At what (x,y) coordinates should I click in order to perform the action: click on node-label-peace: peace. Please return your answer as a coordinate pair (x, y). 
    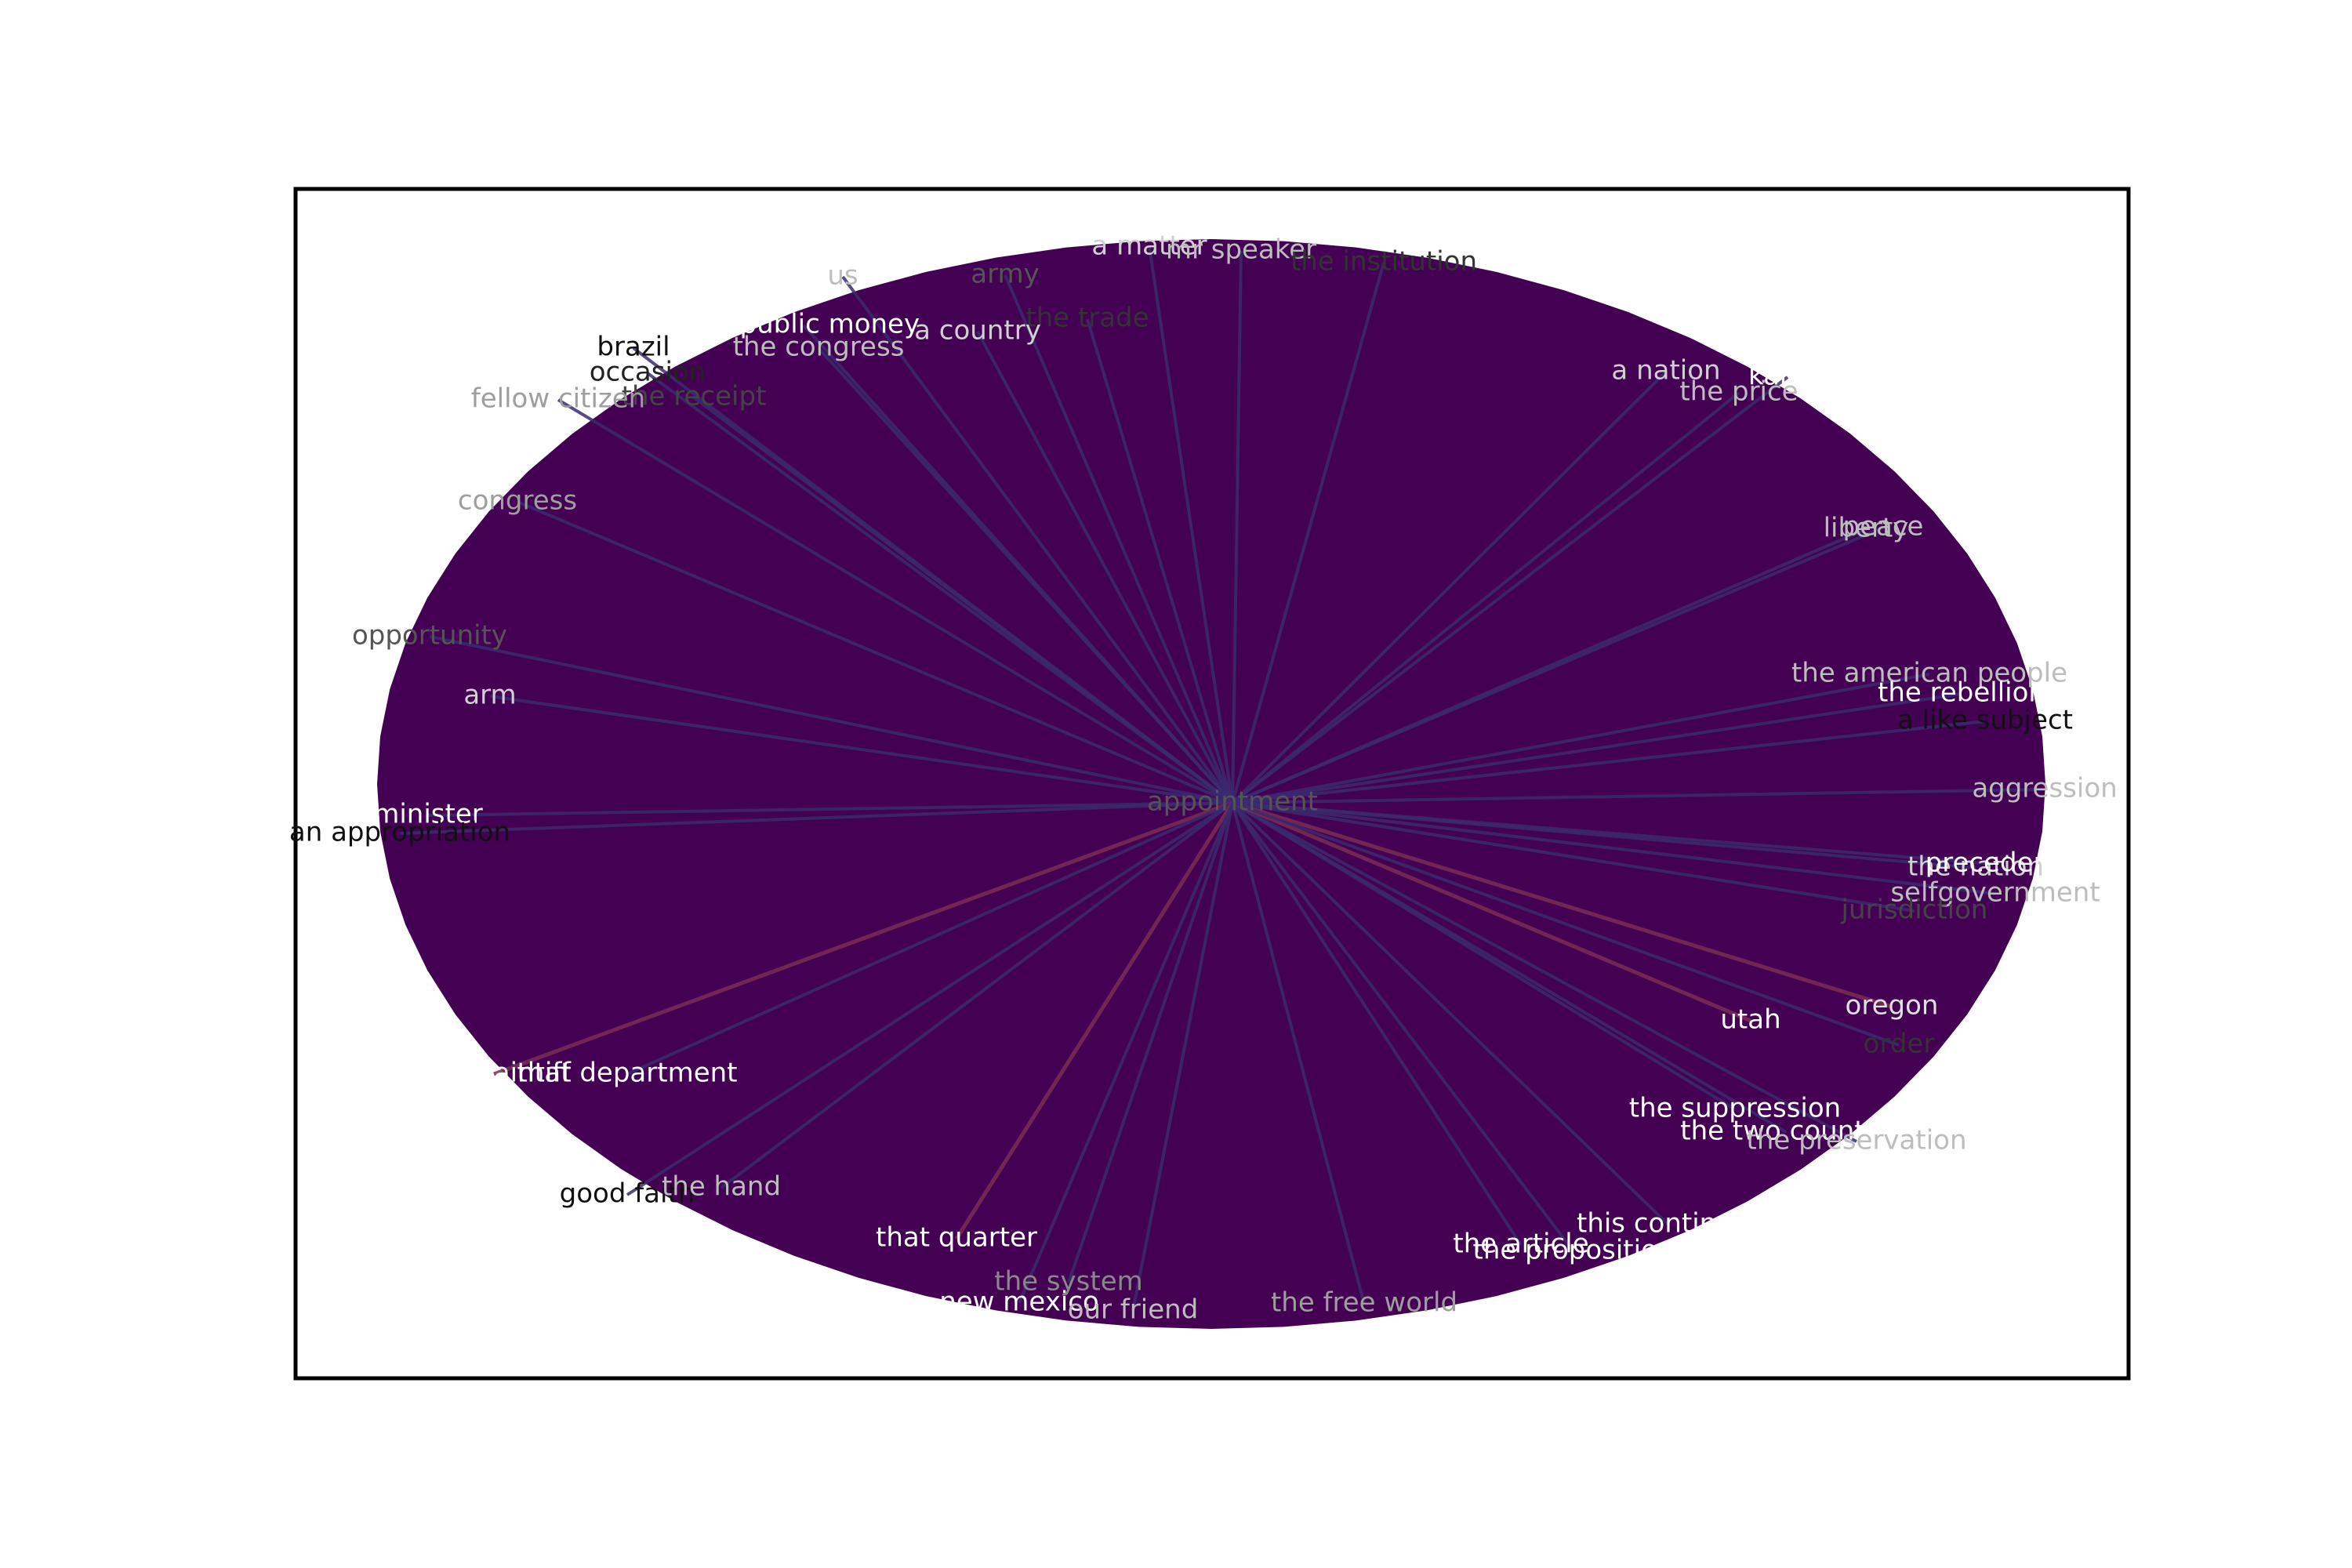
    Looking at the image, I should click on (1884, 527).